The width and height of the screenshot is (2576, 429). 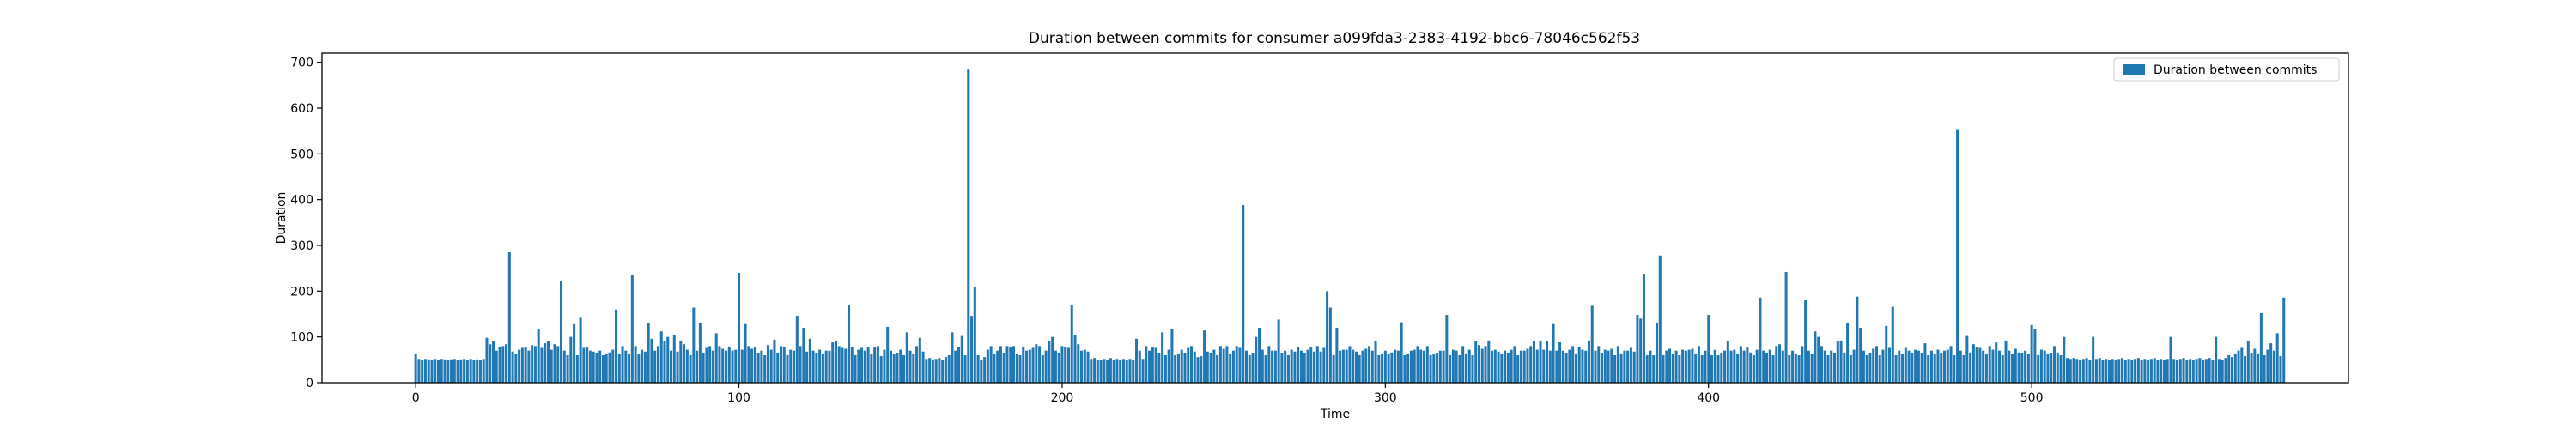 I want to click on y-tick-label: 300, so click(x=301, y=246).